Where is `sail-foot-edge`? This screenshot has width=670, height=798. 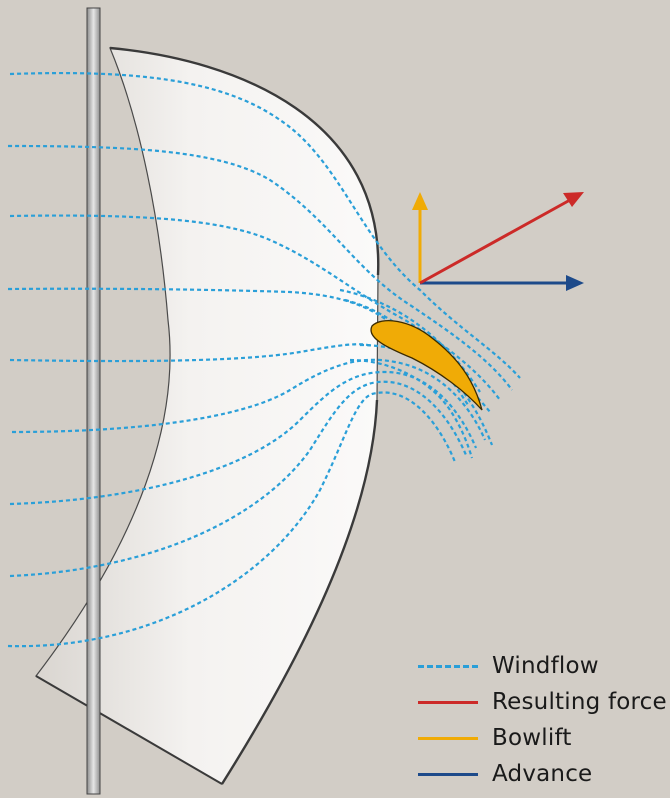 sail-foot-edge is located at coordinates (129, 730).